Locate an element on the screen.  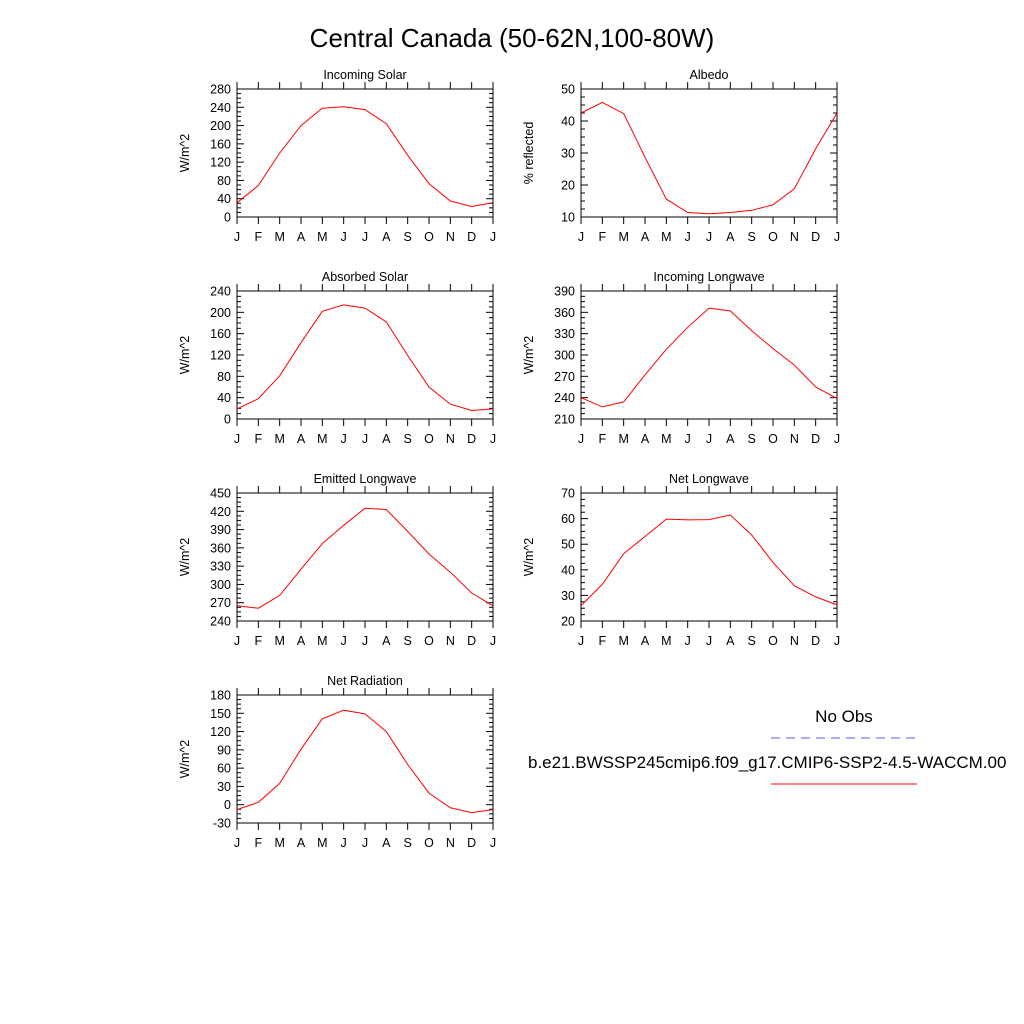
y-tick-label: 150 is located at coordinates (220, 714).